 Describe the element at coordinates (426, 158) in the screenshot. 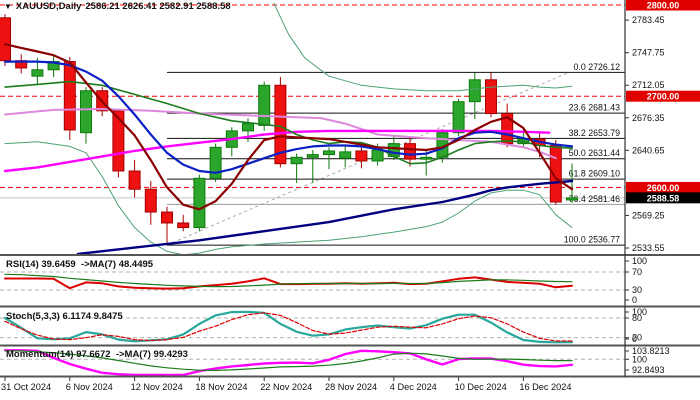

I see `candle-6-Dec-2024` at that location.